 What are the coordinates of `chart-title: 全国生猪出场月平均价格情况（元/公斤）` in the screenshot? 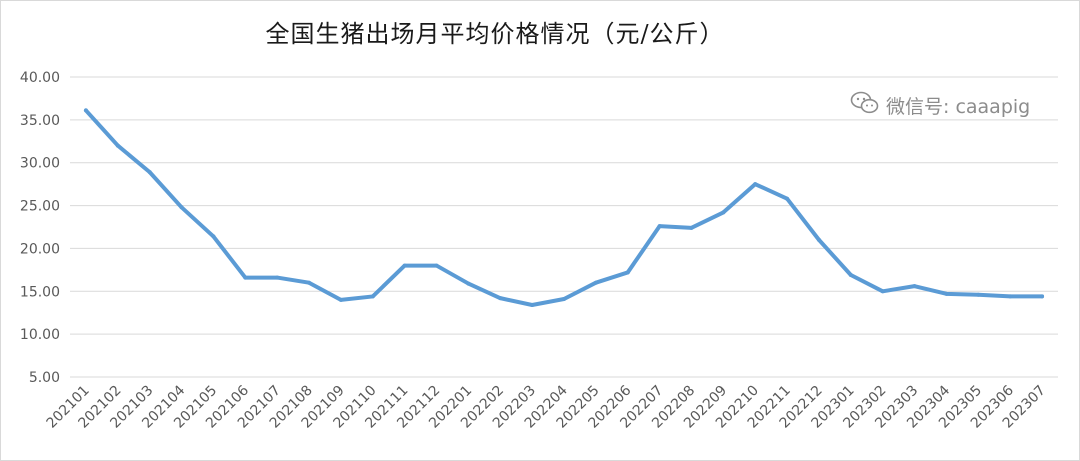 It's located at (495, 34).